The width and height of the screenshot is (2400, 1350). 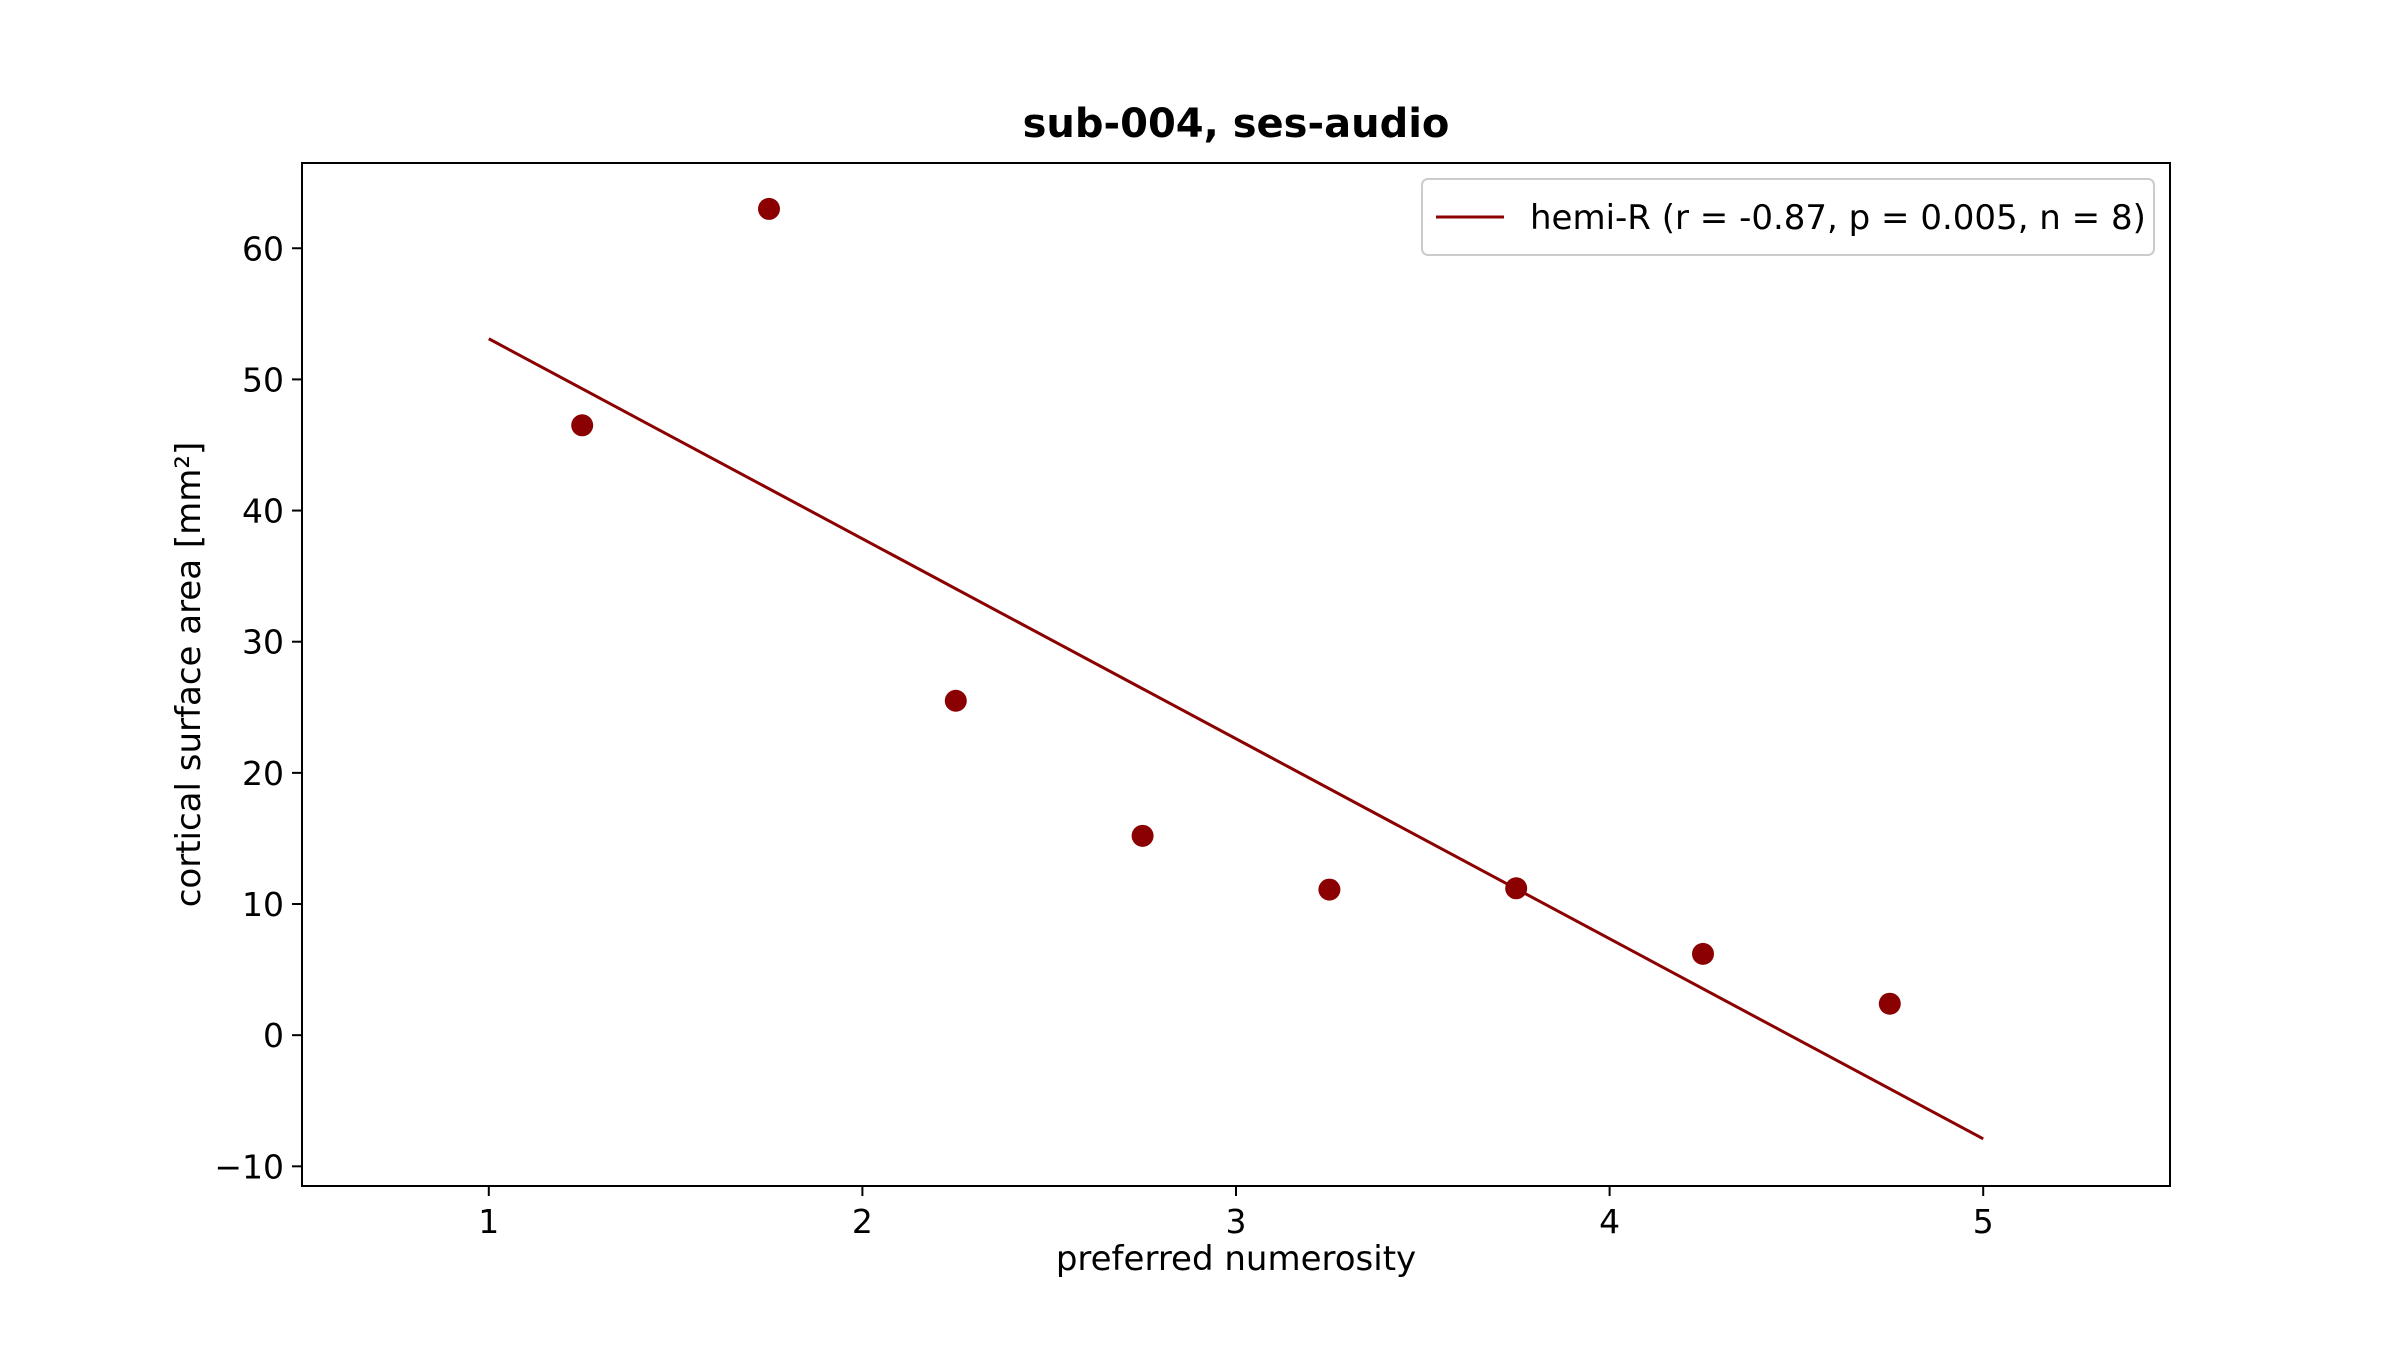 I want to click on x-tick-label: 5, so click(x=1983, y=1221).